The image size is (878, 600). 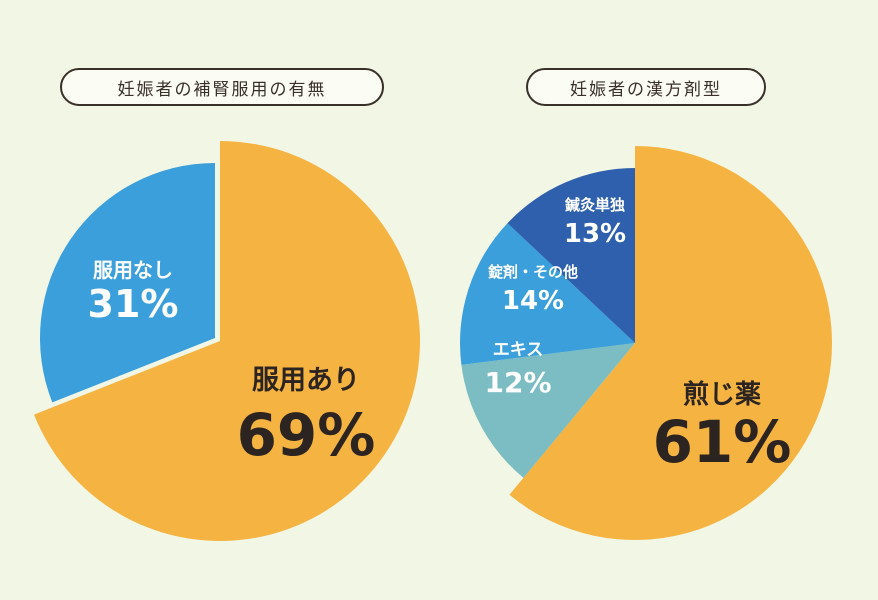 I want to click on slice-label-0-1: 服用なし, so click(x=133, y=270).